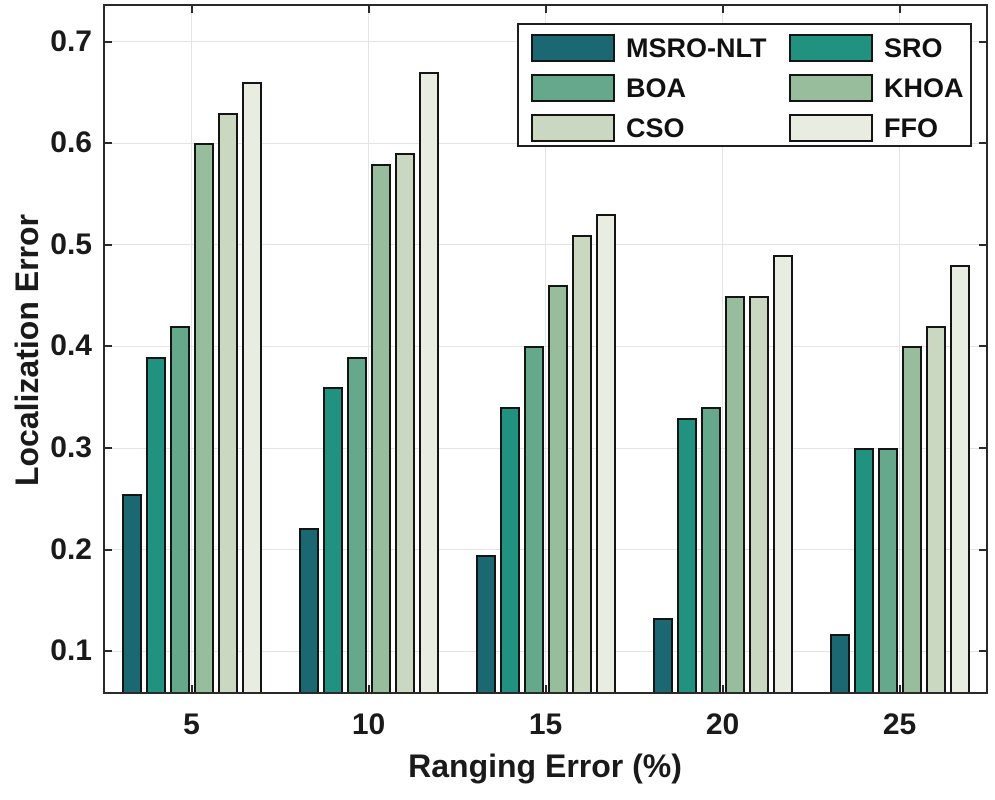 The image size is (995, 800). I want to click on x-tick-label-5: 5, so click(191, 724).